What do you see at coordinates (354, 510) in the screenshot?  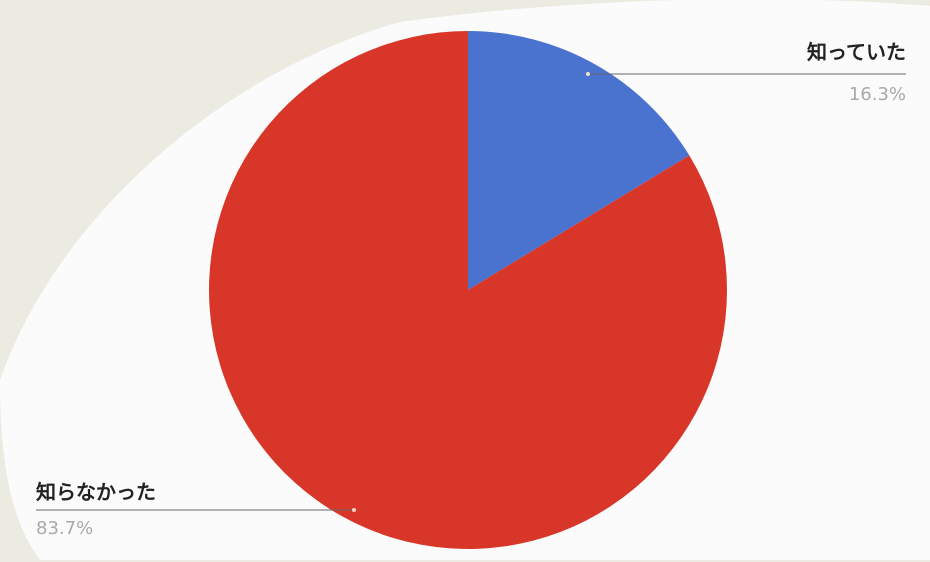 I see `leader-dot-unknown` at bounding box center [354, 510].